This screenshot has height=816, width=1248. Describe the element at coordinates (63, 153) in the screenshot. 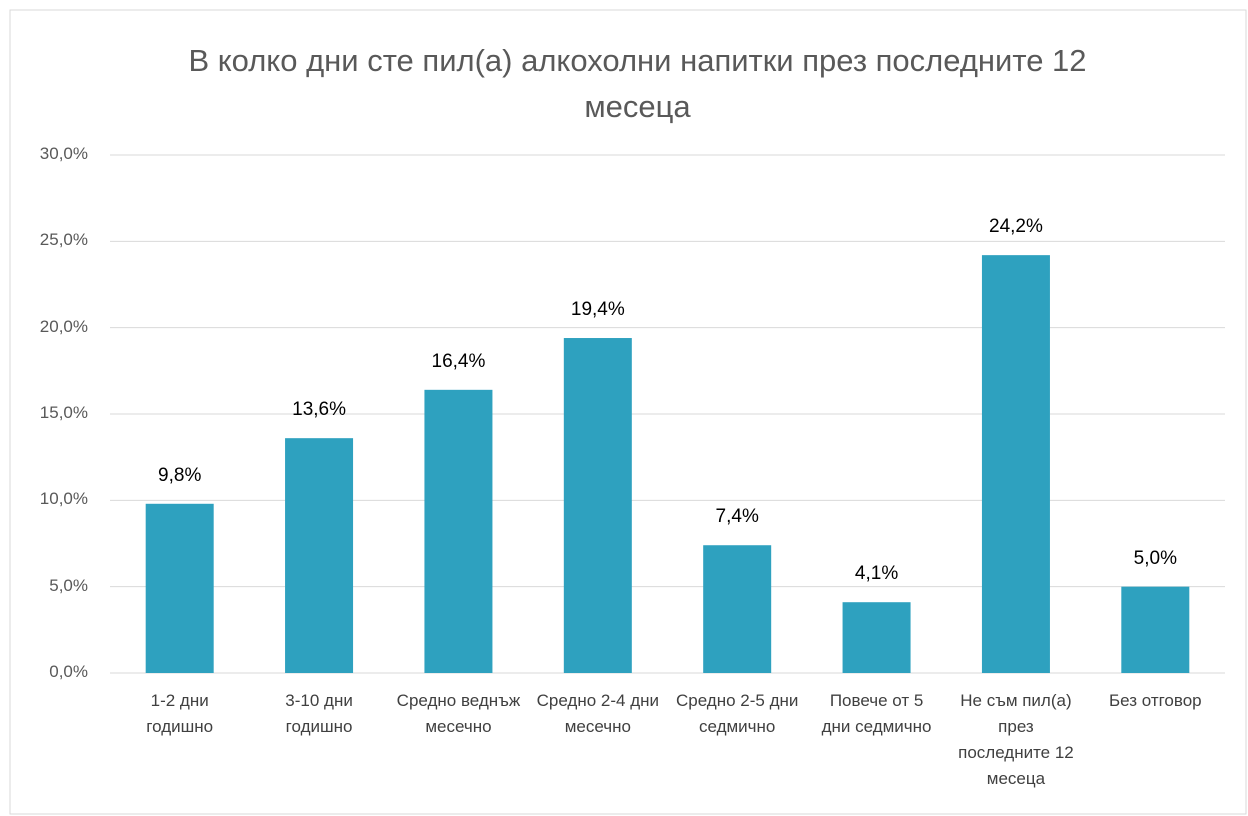

I see `y-tick-label: 30,0%` at that location.